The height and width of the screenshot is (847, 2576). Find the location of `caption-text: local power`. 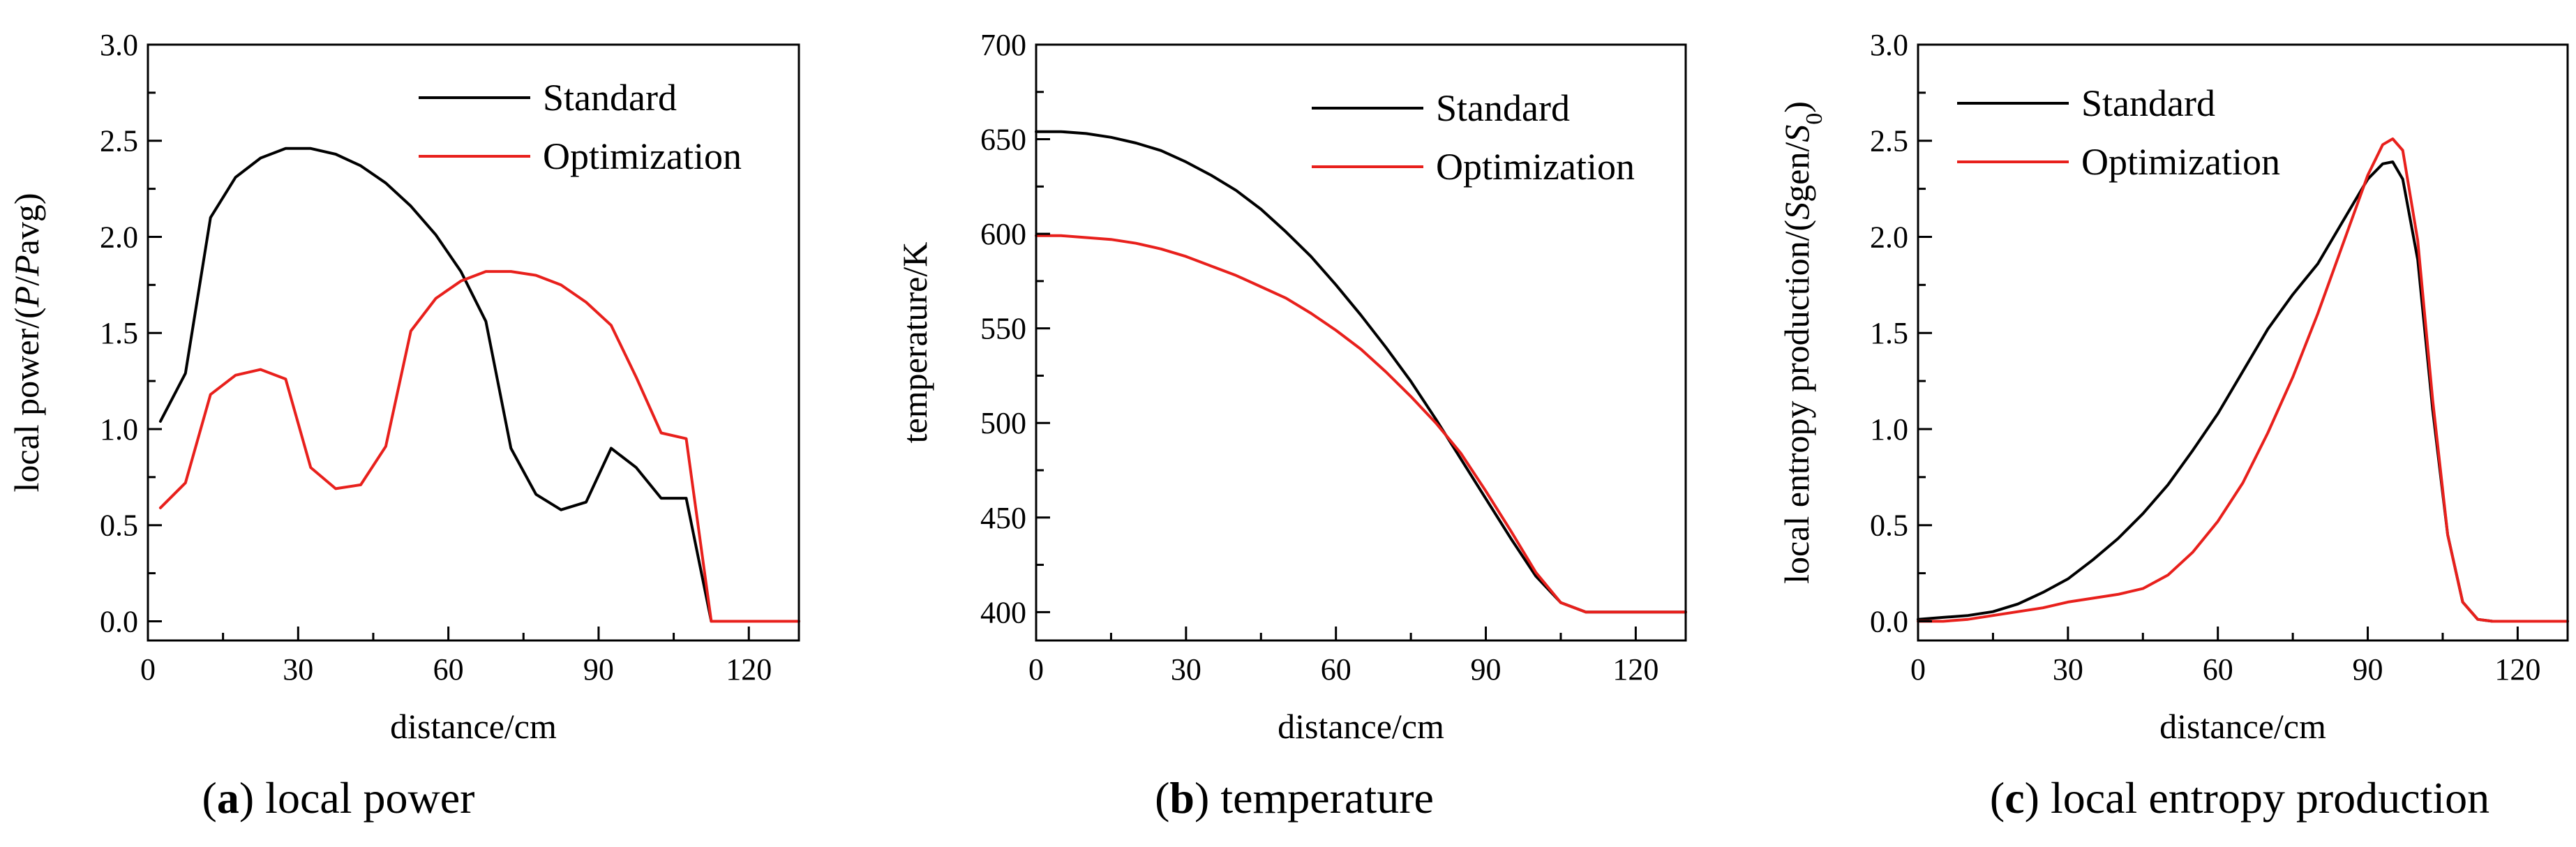

caption-text: local power is located at coordinates (369, 798).